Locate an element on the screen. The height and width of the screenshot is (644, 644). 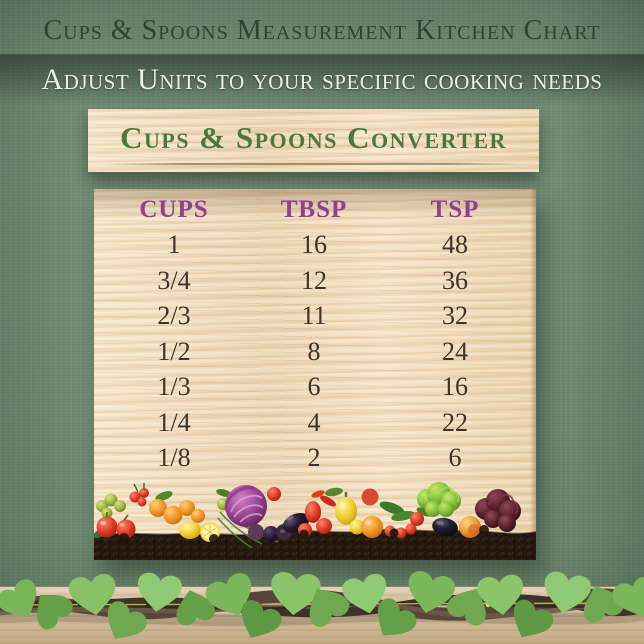
cell-tsp: 36 is located at coordinates (455, 280).